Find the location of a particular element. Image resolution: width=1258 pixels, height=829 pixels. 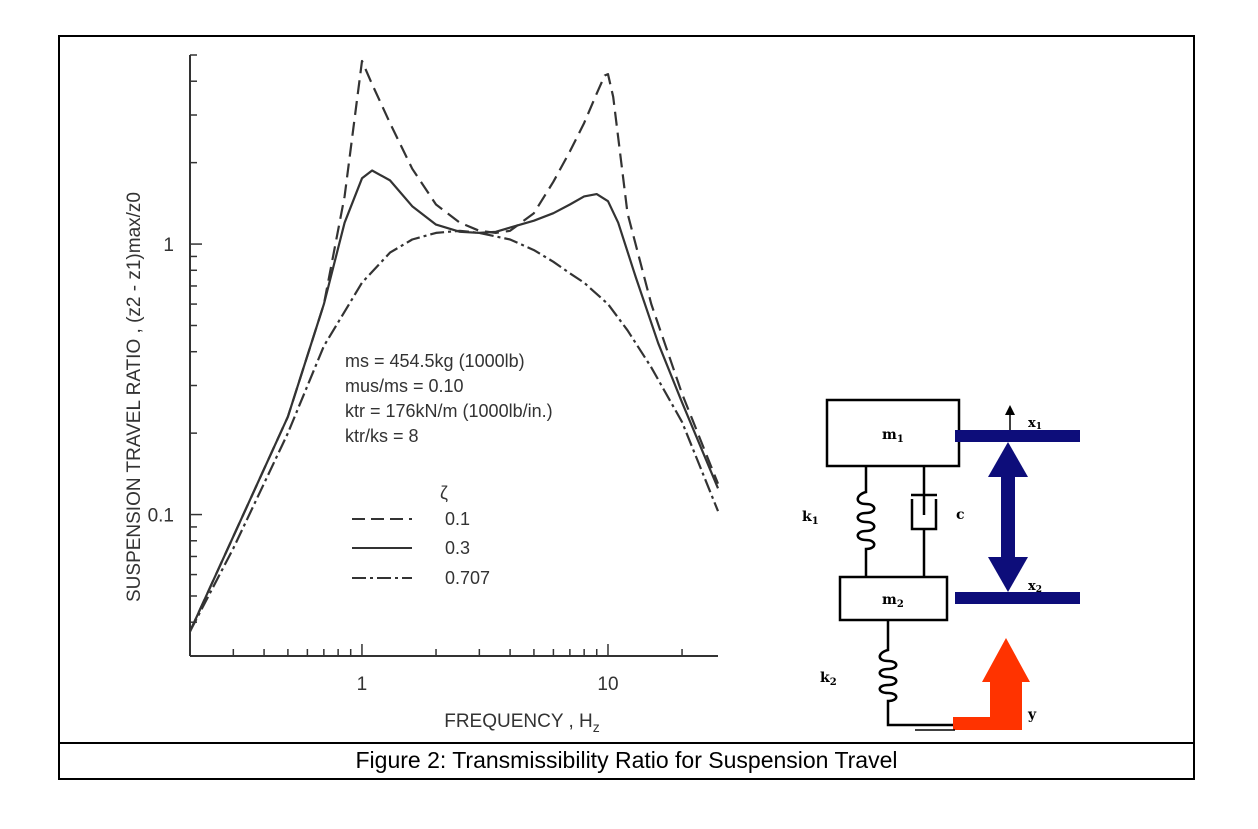

spring-k1 is located at coordinates (866, 521).